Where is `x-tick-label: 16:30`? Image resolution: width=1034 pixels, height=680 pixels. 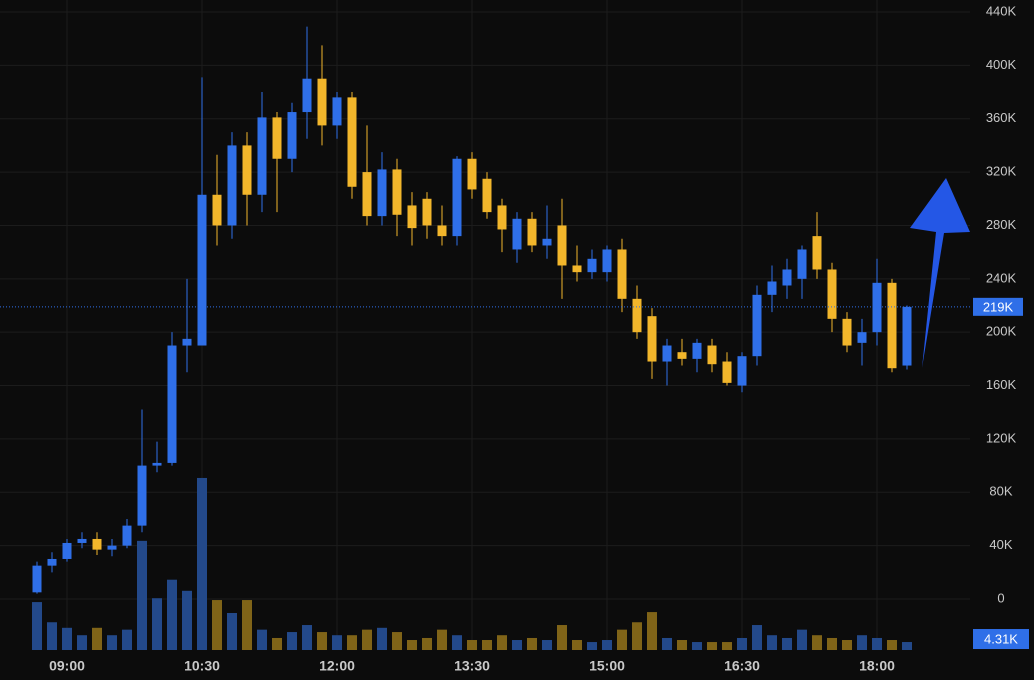
x-tick-label: 16:30 is located at coordinates (742, 666).